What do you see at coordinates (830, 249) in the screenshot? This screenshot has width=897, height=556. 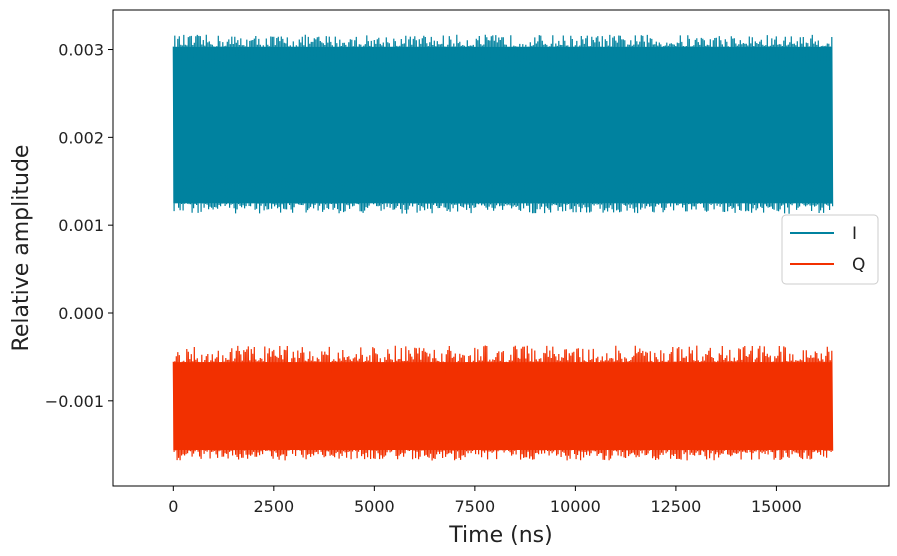 I see `legend: I Q` at bounding box center [830, 249].